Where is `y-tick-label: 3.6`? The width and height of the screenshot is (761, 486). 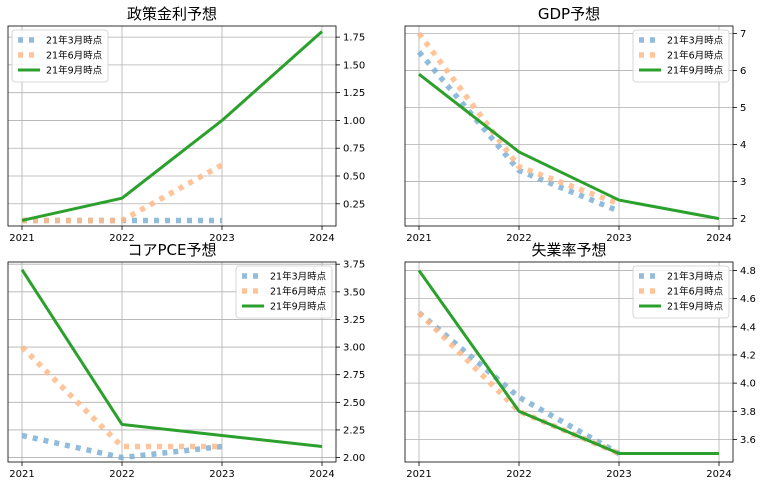 y-tick-label: 3.6 is located at coordinates (748, 440).